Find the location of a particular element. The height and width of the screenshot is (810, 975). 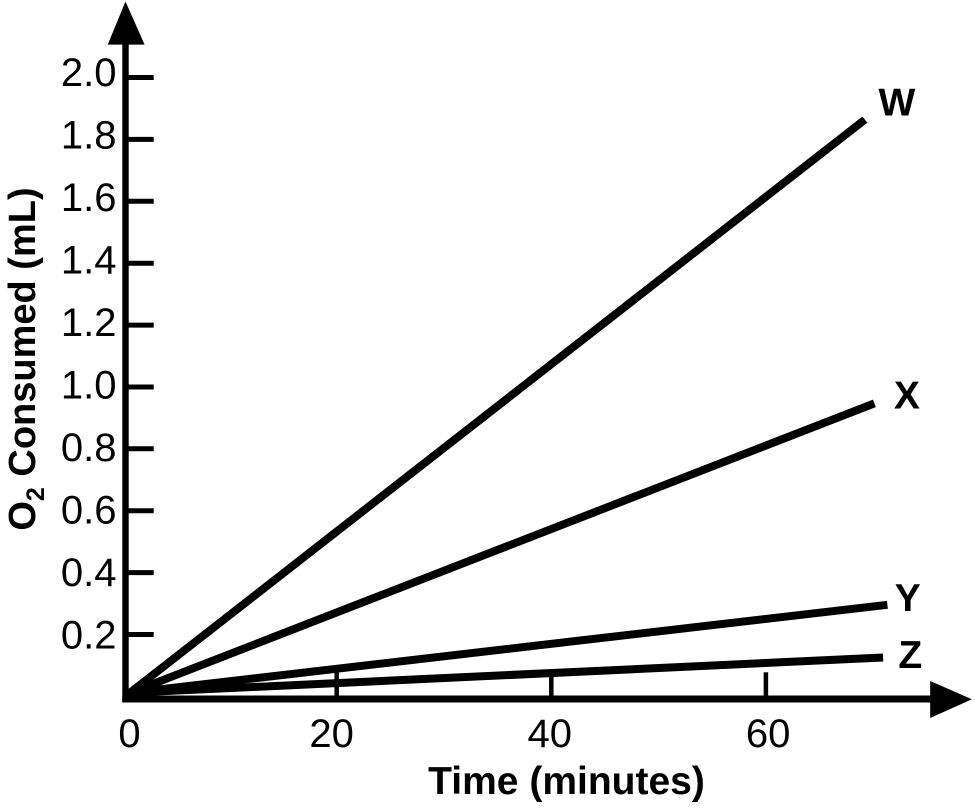

svg-text: 0 is located at coordinates (129, 734).